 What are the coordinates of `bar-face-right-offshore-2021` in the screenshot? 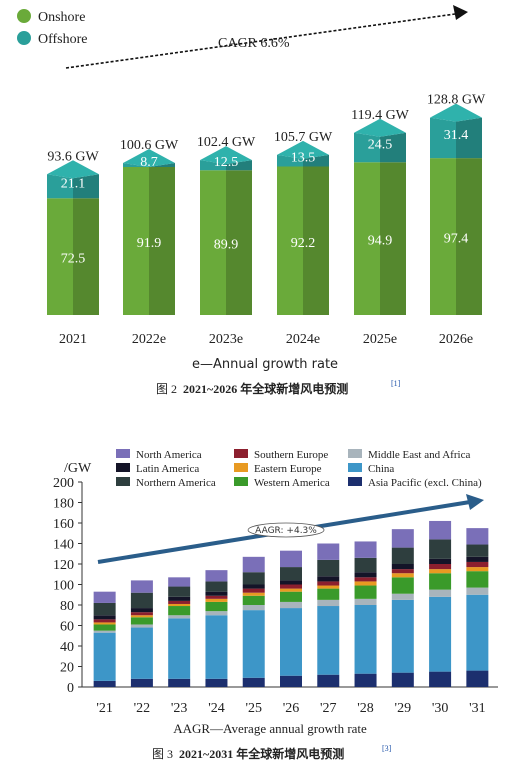 It's located at (86, 186).